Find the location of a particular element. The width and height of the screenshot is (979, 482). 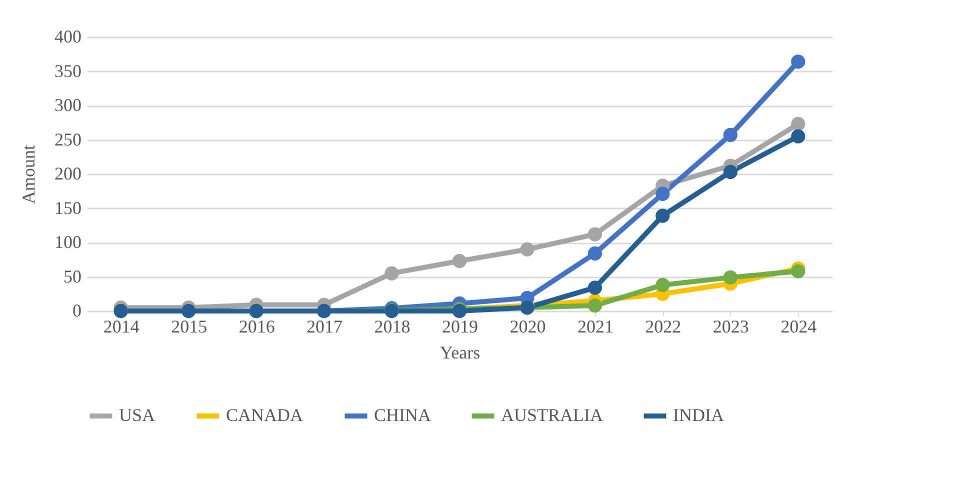

x-tick-label: 2020 is located at coordinates (528, 326).